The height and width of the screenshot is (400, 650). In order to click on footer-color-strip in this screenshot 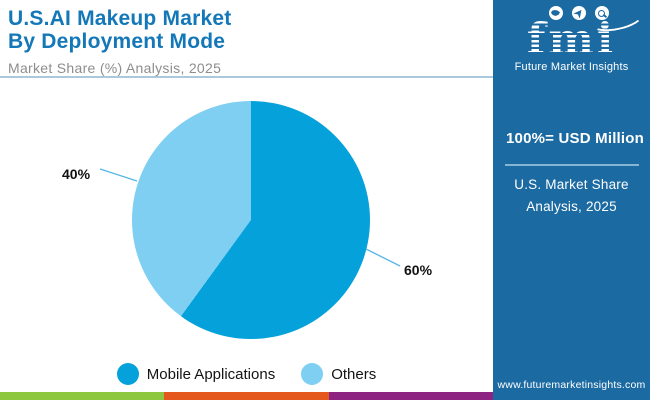, I will do `click(246, 396)`.